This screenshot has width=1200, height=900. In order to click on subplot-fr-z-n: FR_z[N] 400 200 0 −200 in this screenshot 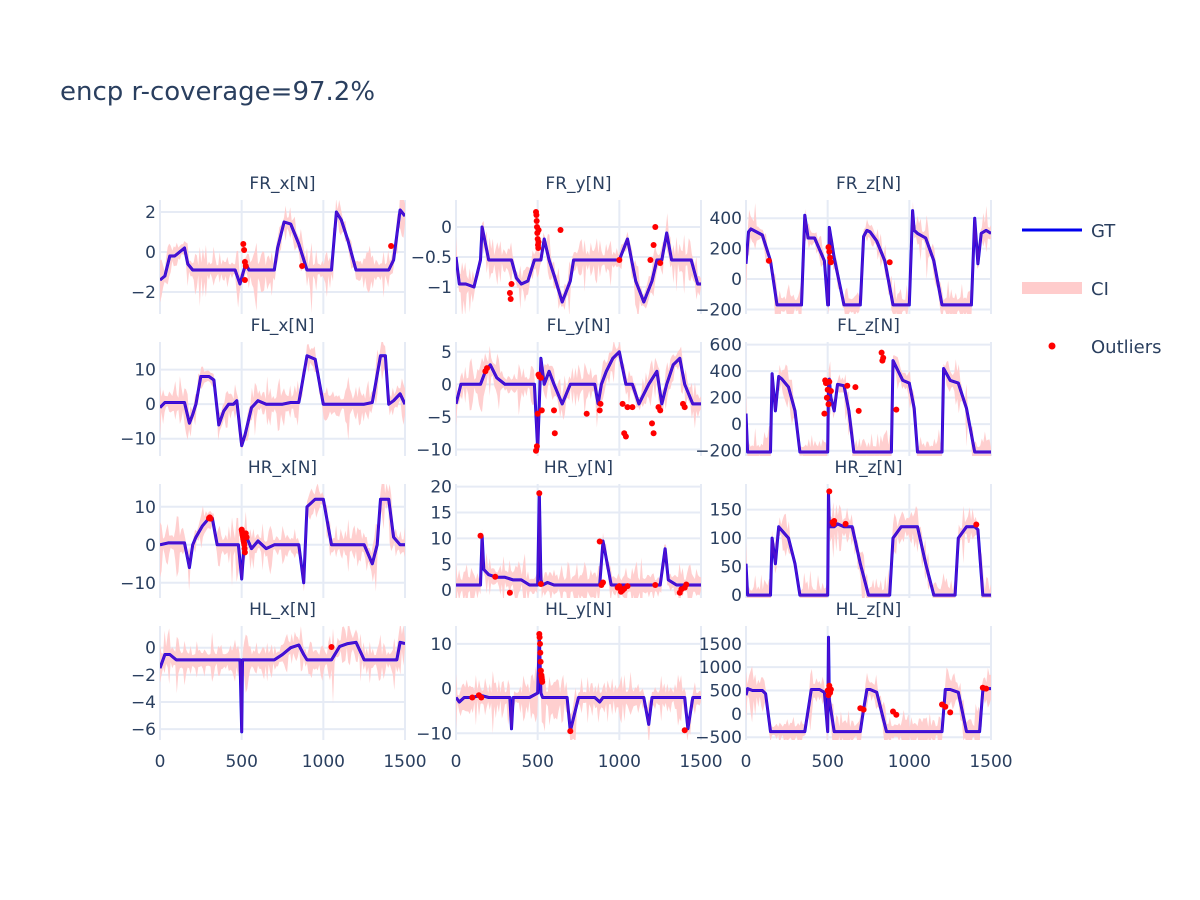, I will do `click(843, 247)`.